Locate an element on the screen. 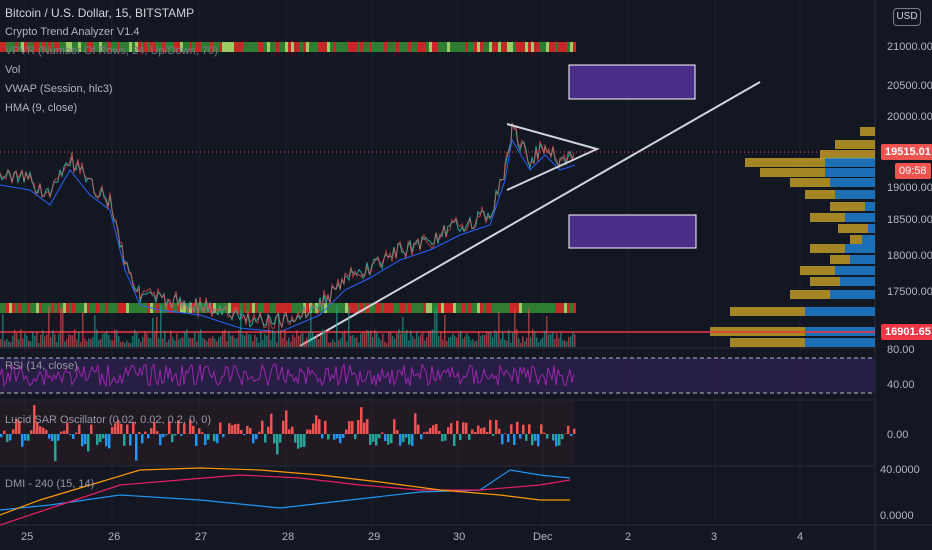 The width and height of the screenshot is (932, 550). indicator-label-3: Vol is located at coordinates (13, 70).